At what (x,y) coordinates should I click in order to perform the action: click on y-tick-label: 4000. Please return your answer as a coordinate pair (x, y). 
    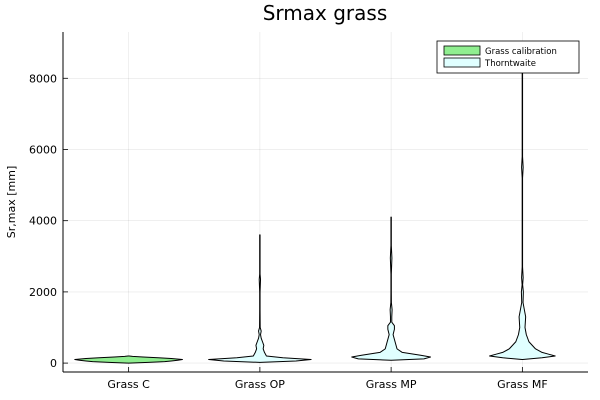
    Looking at the image, I should click on (43, 221).